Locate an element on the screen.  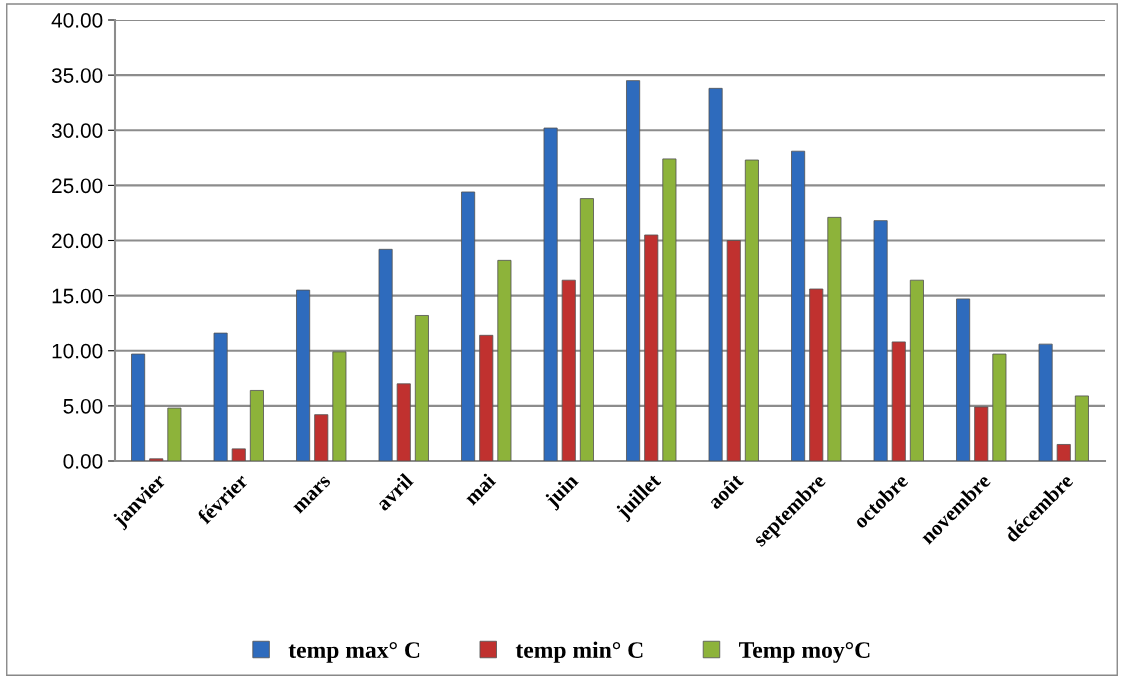
x-tick-label: août is located at coordinates (725, 491).